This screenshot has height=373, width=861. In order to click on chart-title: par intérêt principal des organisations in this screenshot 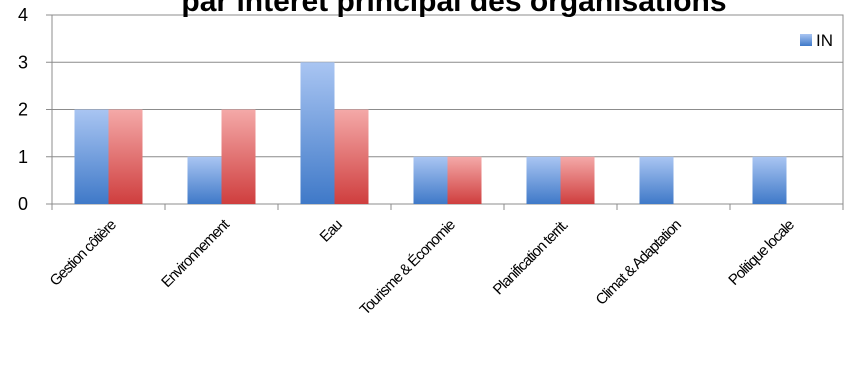, I will do `click(453, 9)`.